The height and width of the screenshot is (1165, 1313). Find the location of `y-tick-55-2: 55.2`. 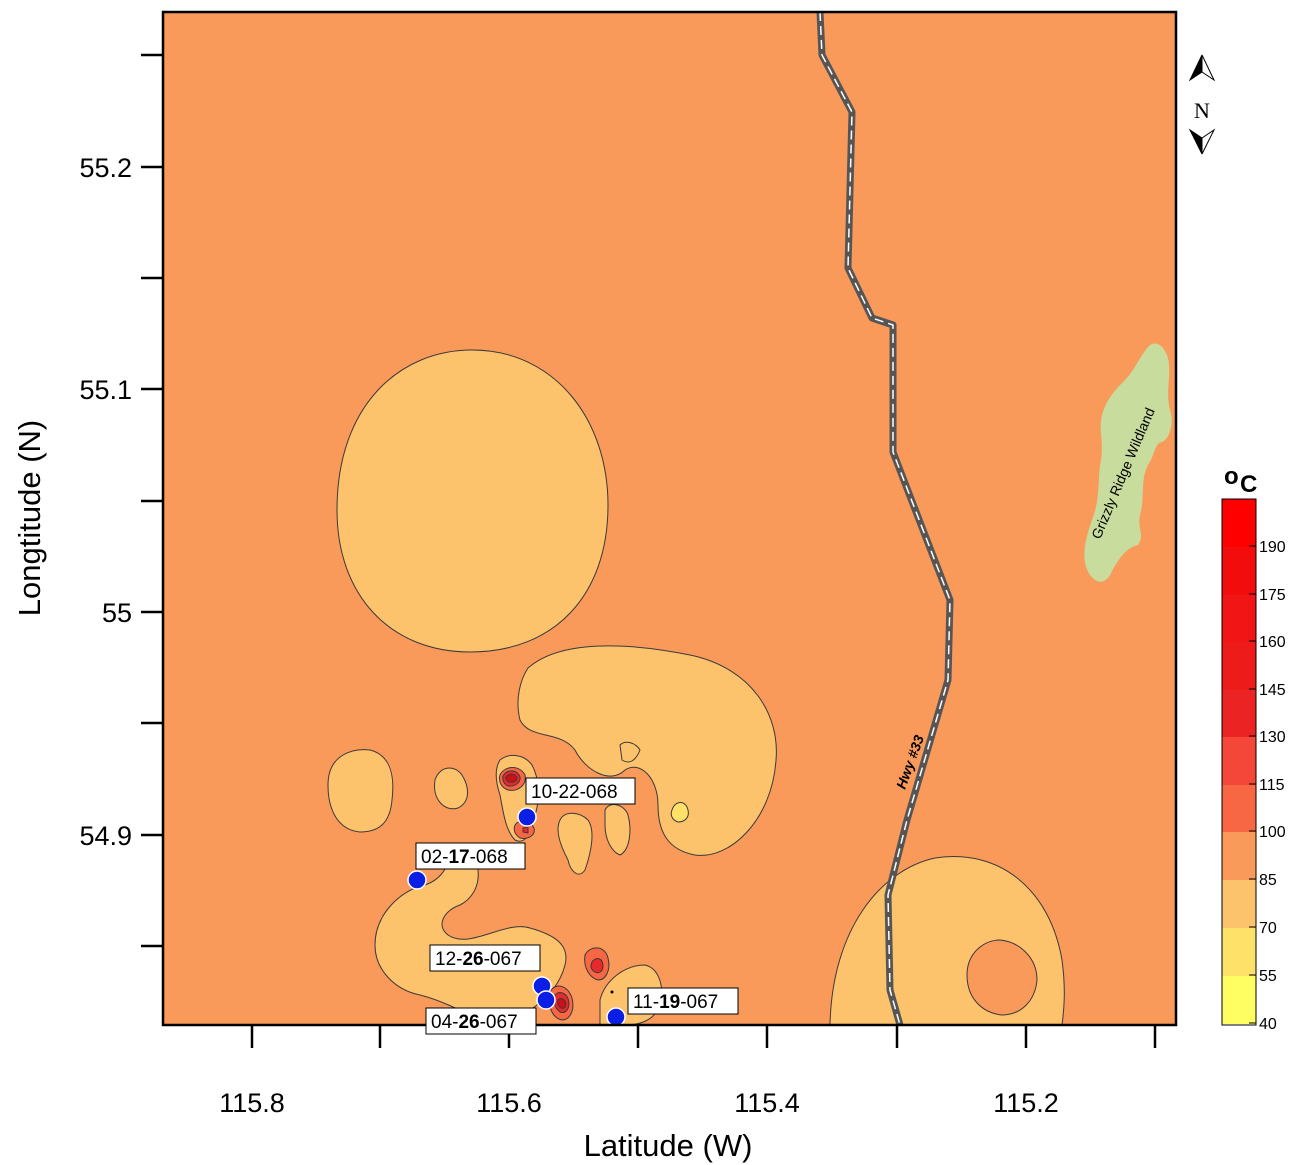

y-tick-55-2: 55.2 is located at coordinates (105, 168).